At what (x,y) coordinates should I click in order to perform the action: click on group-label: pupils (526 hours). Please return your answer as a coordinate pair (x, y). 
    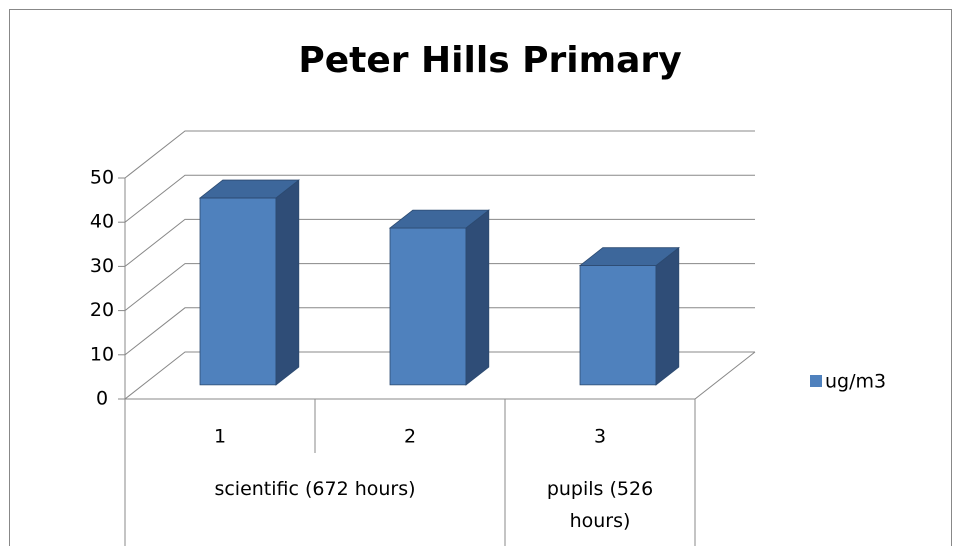
    Looking at the image, I should click on (600, 505).